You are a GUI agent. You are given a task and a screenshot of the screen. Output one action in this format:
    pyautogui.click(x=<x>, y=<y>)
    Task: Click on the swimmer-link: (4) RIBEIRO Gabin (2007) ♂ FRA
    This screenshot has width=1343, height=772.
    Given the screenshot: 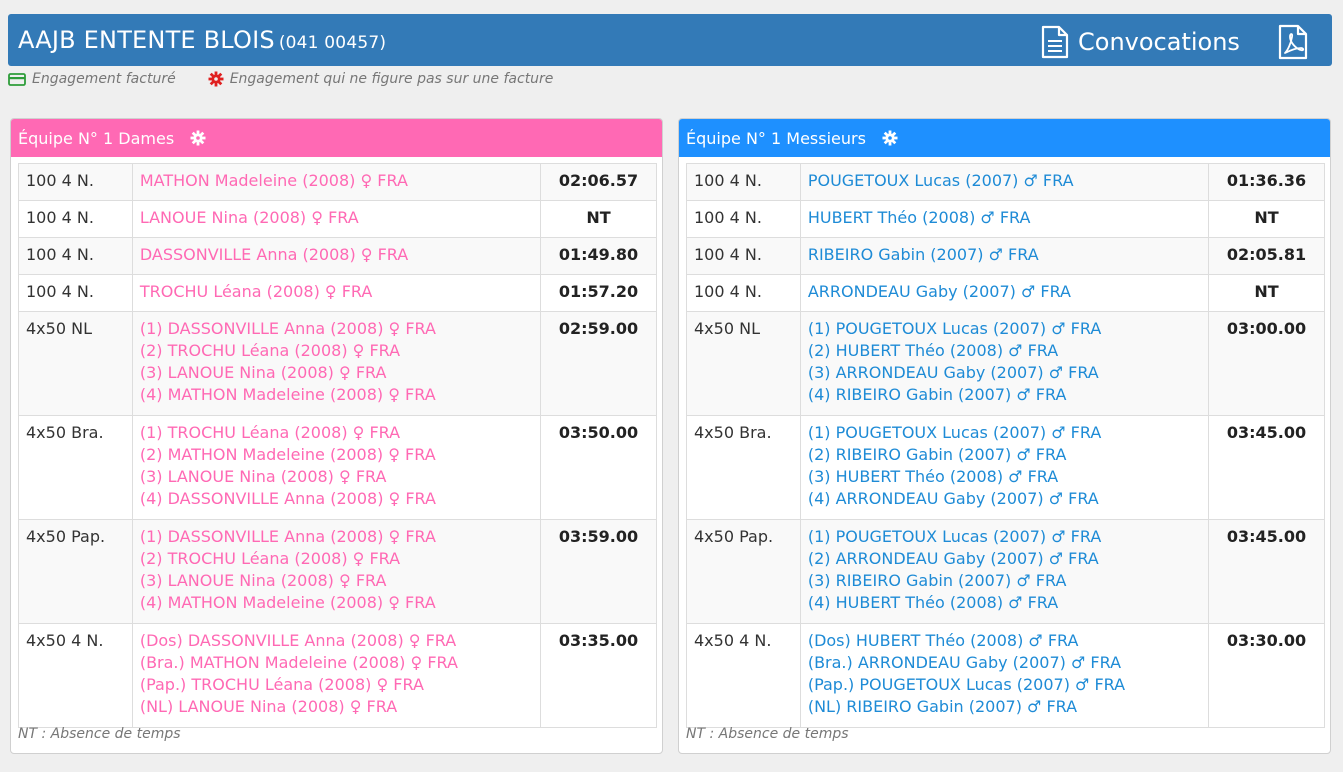 What is the action you would take?
    pyautogui.click(x=937, y=394)
    